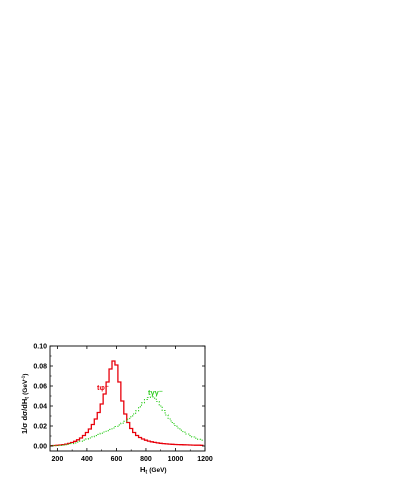 The height and width of the screenshot is (485, 415). Describe the element at coordinates (28, 398) in the screenshot. I see `y-axis-title-sub: t` at that location.